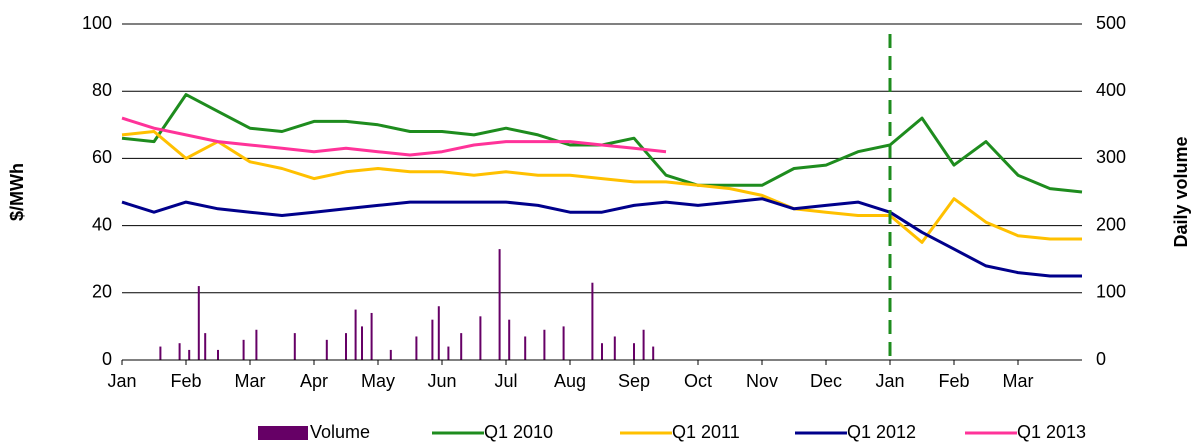  I want to click on legend-swatch, so click(283, 433).